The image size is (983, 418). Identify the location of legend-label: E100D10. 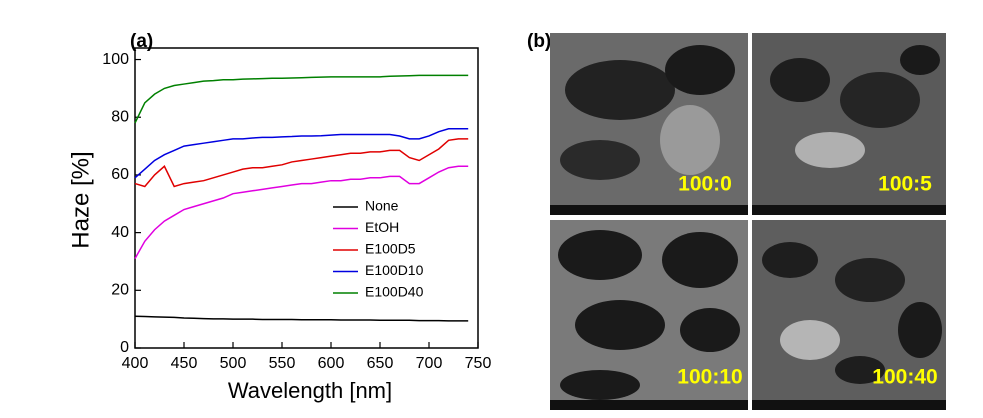
(394, 270).